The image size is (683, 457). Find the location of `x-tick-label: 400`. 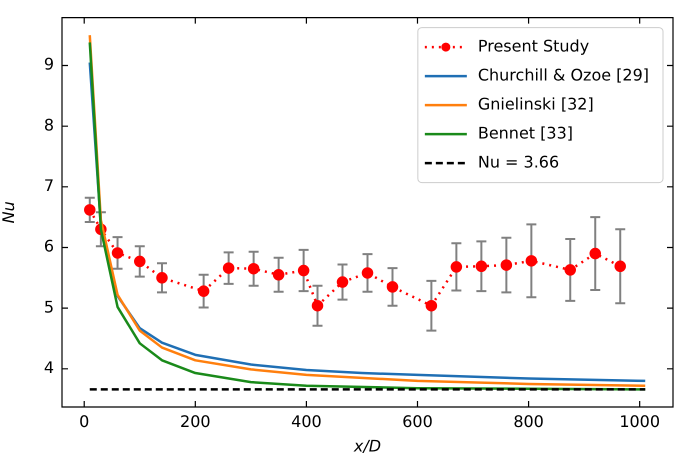

x-tick-label: 400 is located at coordinates (306, 421).